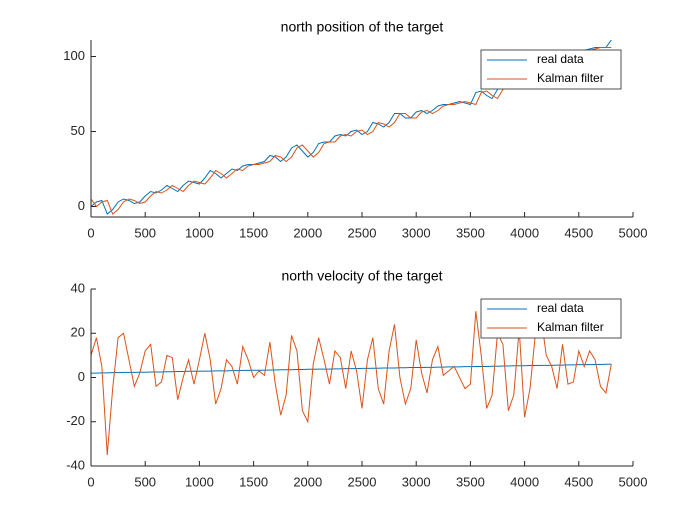  Describe the element at coordinates (78, 287) in the screenshot. I see `y-tick-label: 40` at that location.